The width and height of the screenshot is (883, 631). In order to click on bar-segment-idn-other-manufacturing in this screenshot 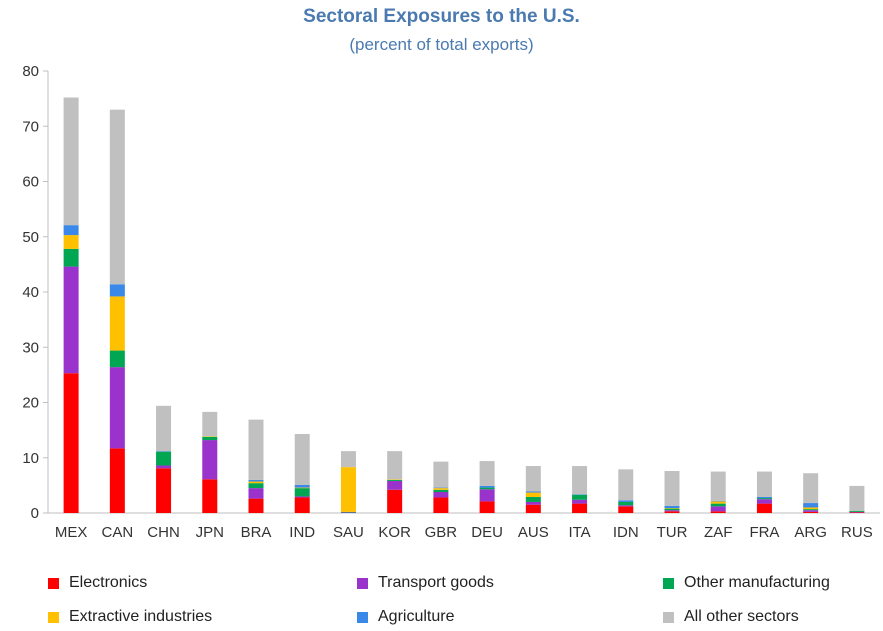, I will do `click(626, 503)`.